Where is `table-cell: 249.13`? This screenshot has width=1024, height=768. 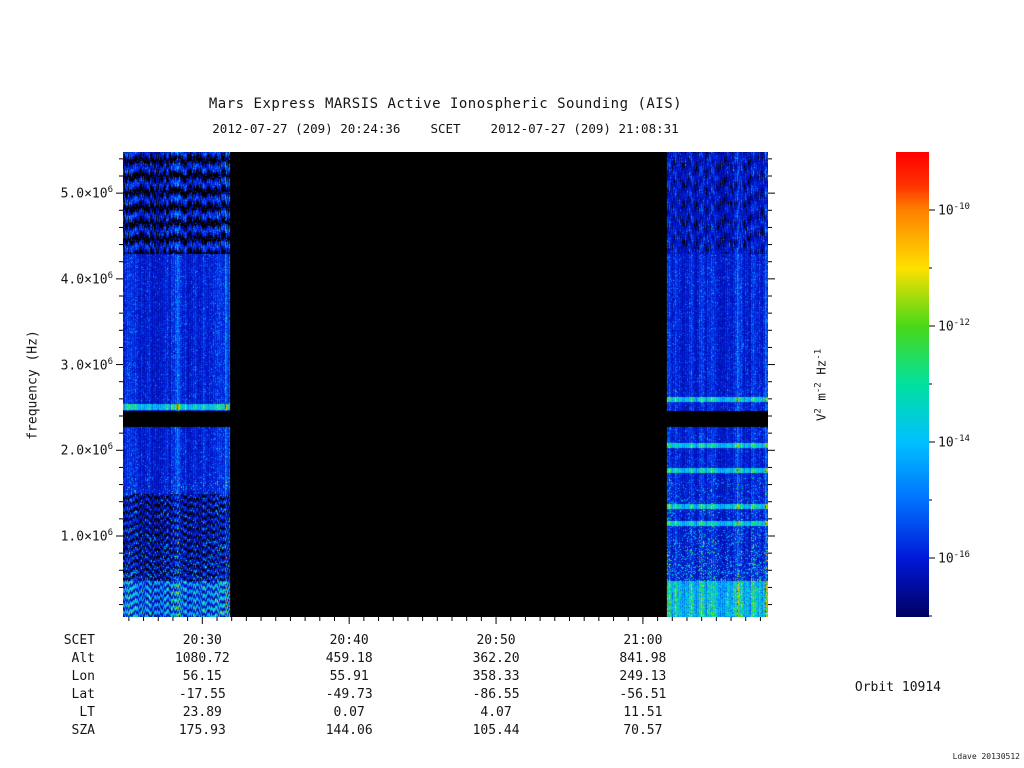 table-cell: 249.13 is located at coordinates (643, 676).